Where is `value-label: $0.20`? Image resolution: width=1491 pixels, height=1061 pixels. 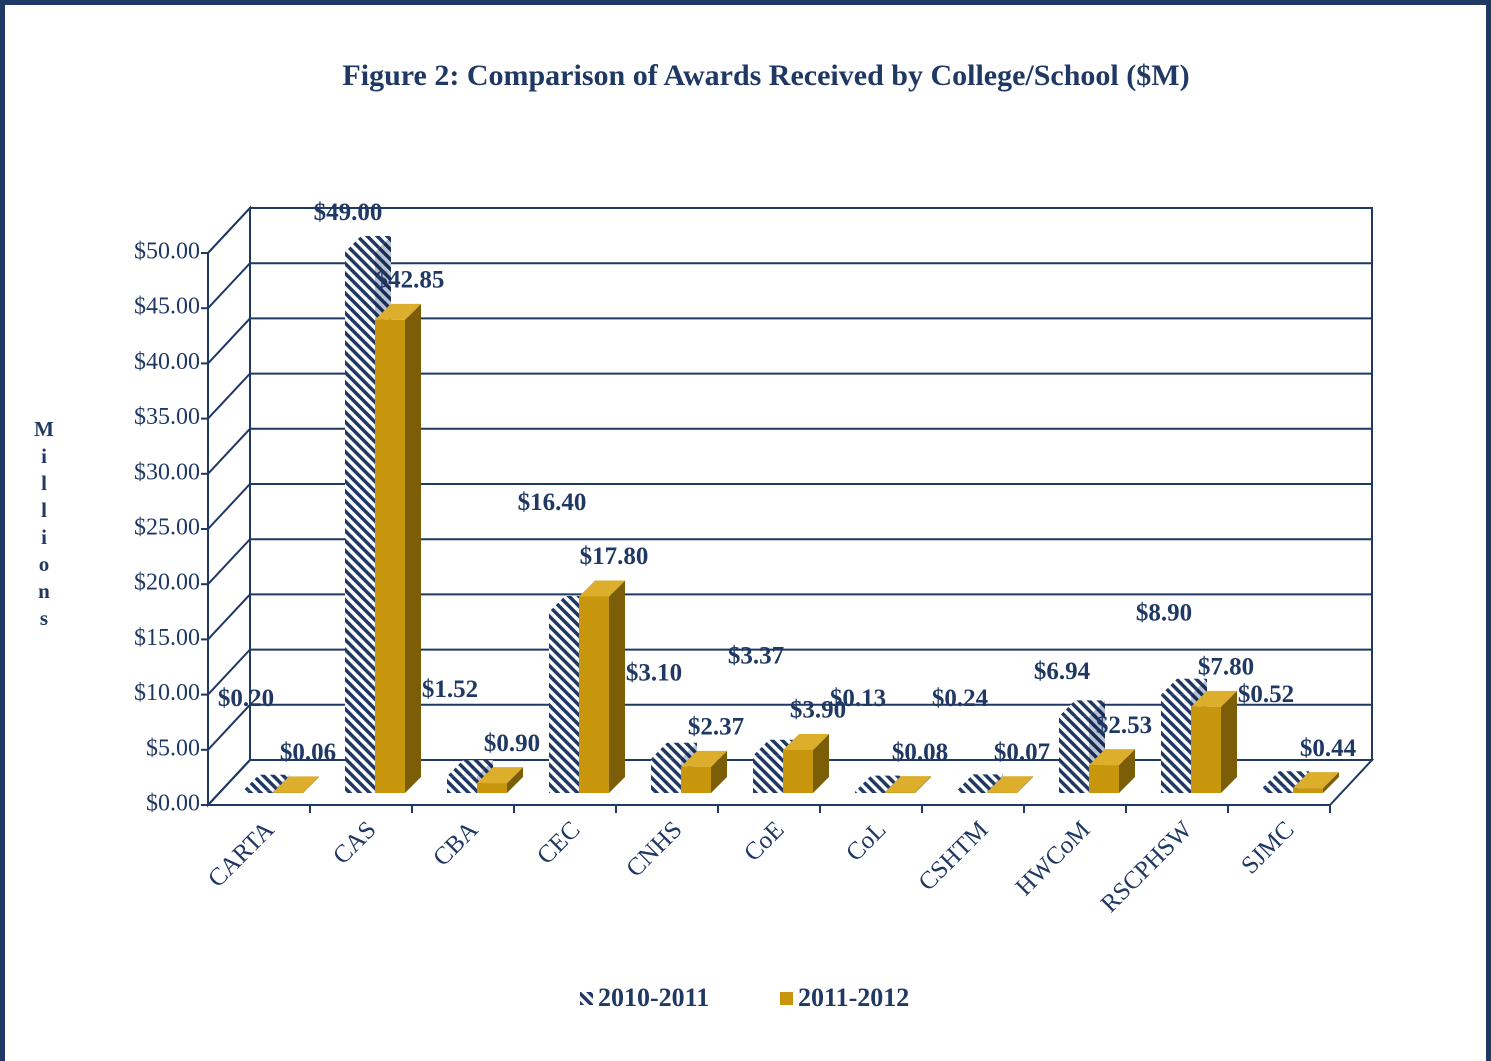 value-label: $0.20 is located at coordinates (246, 698).